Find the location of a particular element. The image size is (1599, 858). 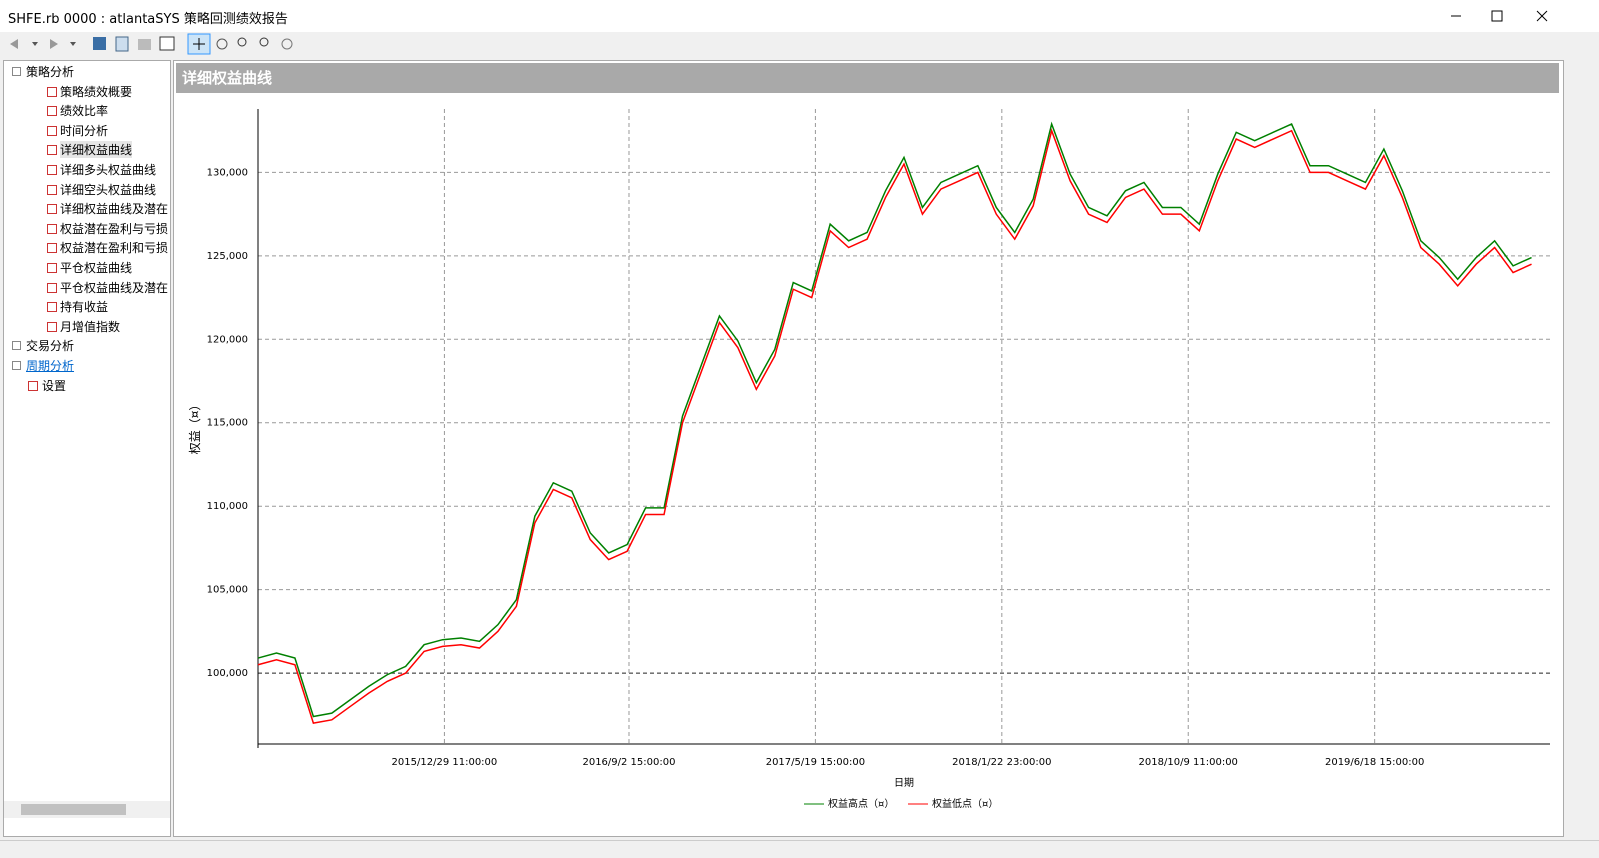

x-tick-label: 2016/9/2 15:00:00 is located at coordinates (628, 762).